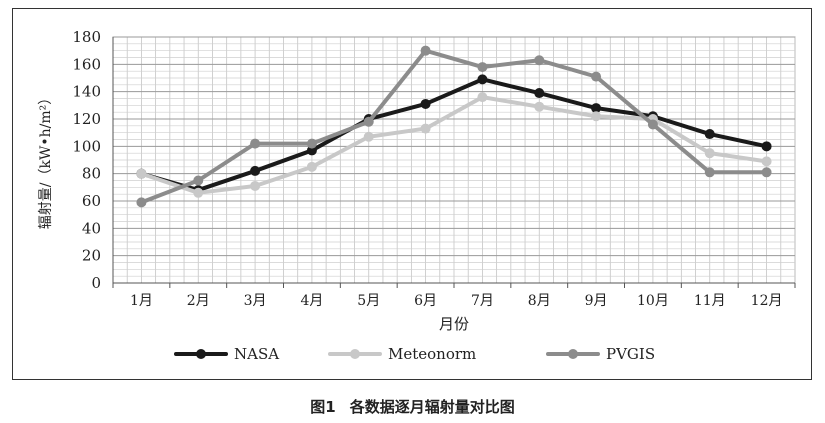  Describe the element at coordinates (482, 301) in the screenshot. I see `x-tick-label: 7月` at that location.